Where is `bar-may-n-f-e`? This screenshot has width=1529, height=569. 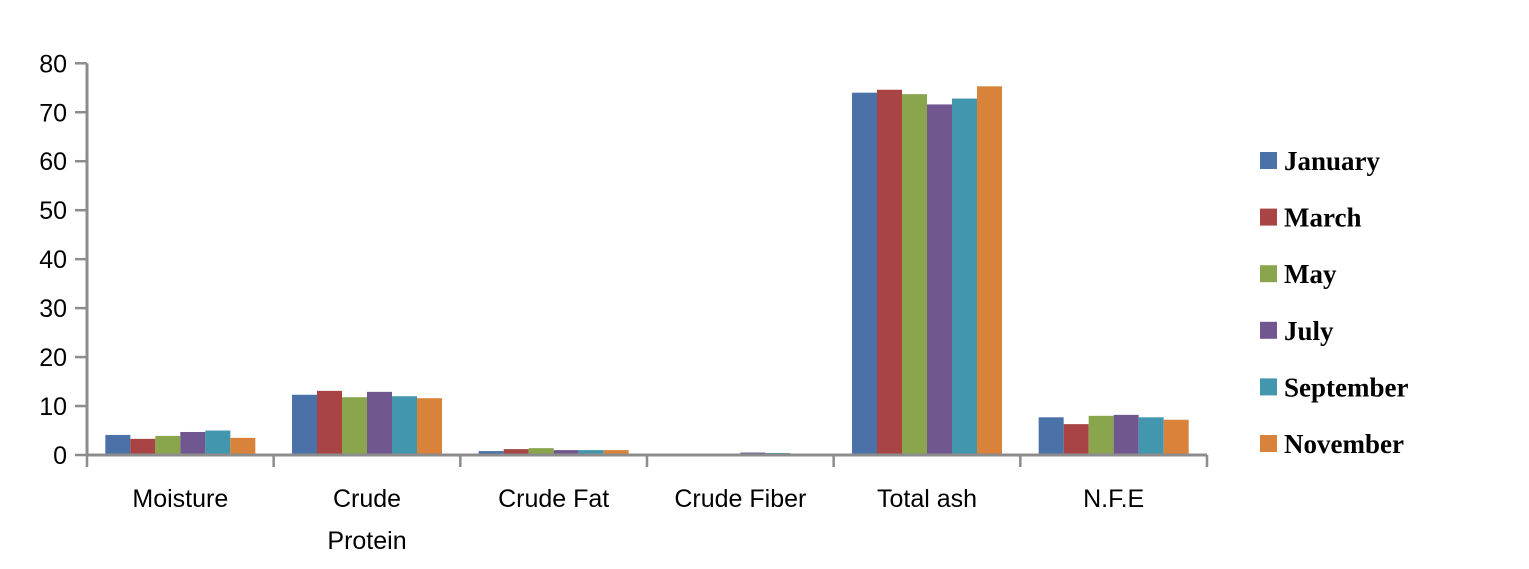 bar-may-n-f-e is located at coordinates (1101, 434).